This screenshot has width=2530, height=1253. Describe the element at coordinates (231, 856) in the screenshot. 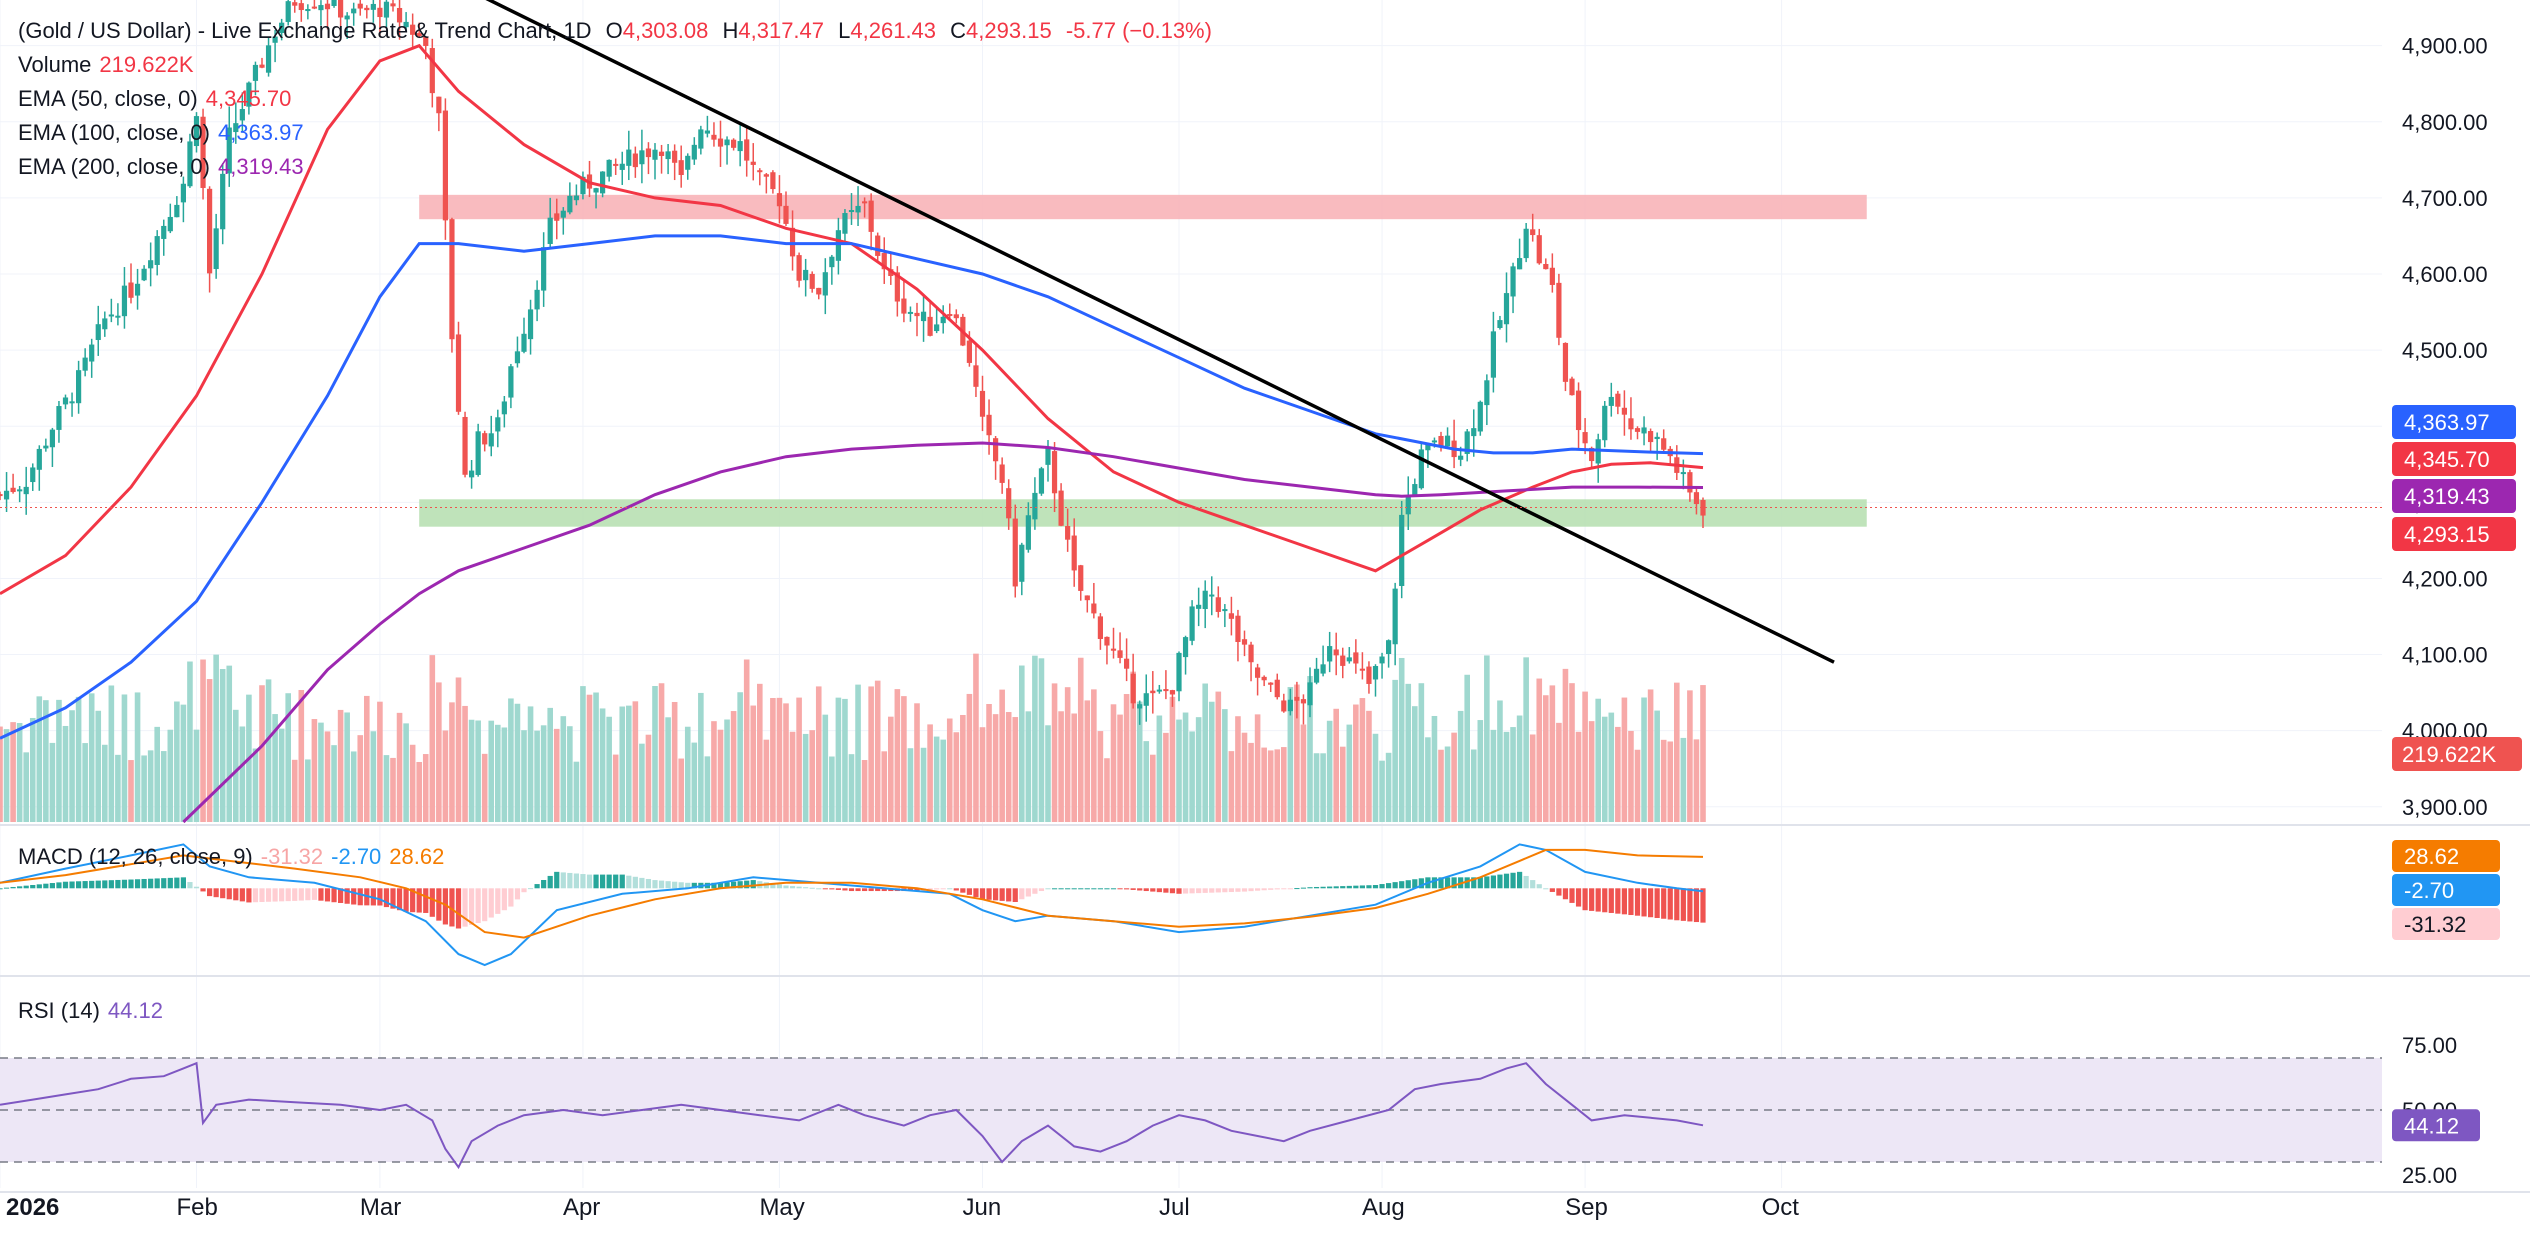

I see `macd-legend: MACD (12, 26, close, 9) -31.32 -2.70 28.62` at that location.